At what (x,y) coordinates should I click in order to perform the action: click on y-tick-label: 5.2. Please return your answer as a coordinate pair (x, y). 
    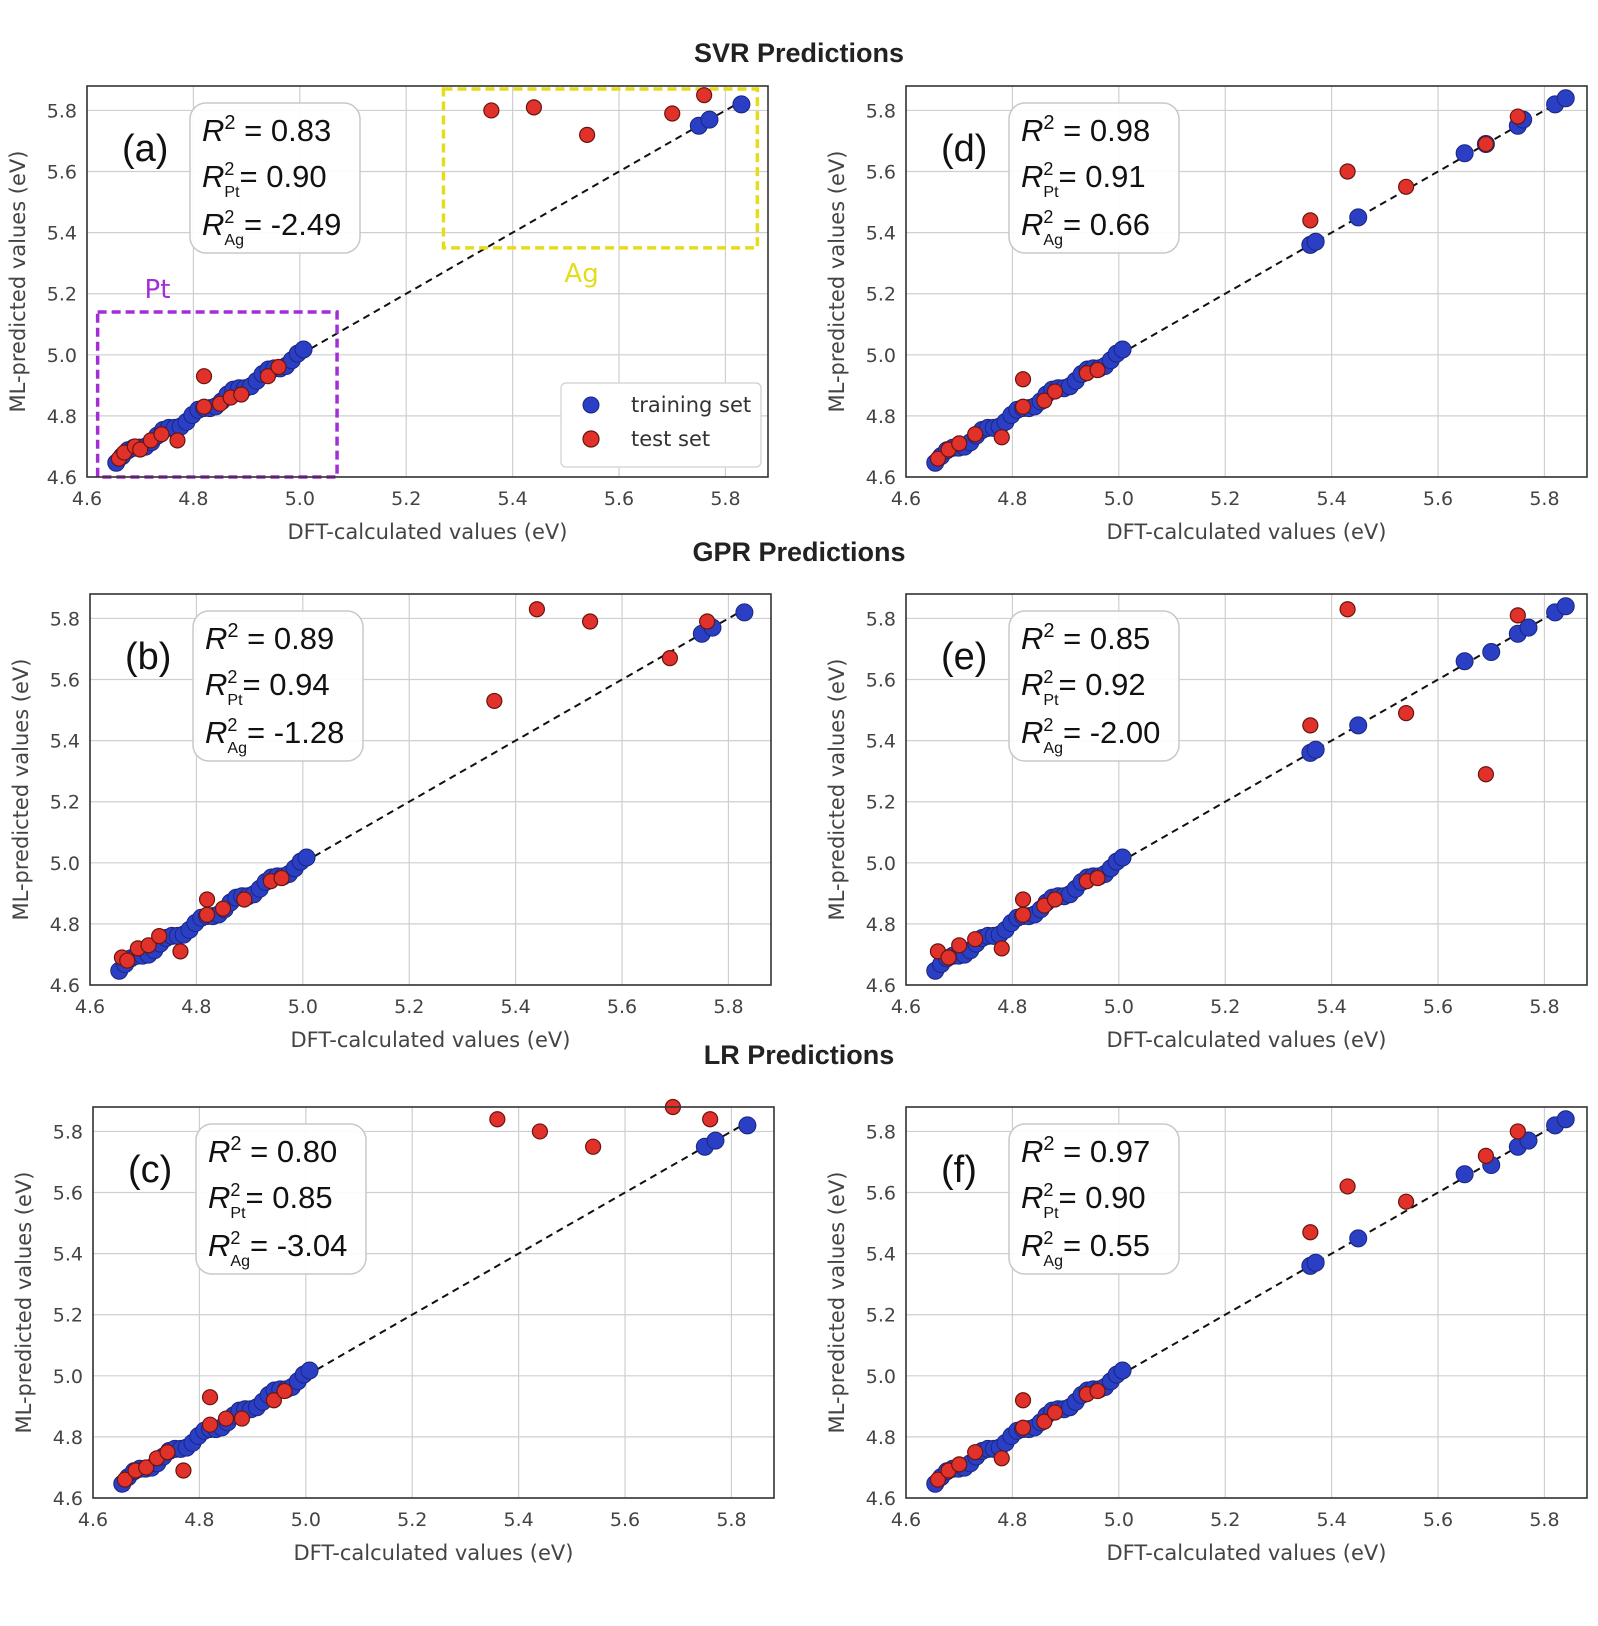
    Looking at the image, I should click on (881, 1316).